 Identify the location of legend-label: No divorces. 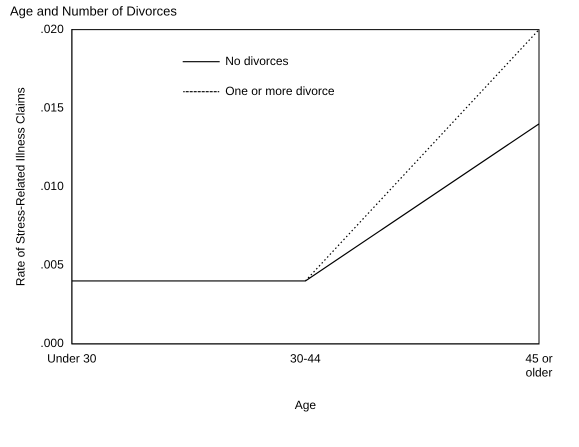
(257, 61).